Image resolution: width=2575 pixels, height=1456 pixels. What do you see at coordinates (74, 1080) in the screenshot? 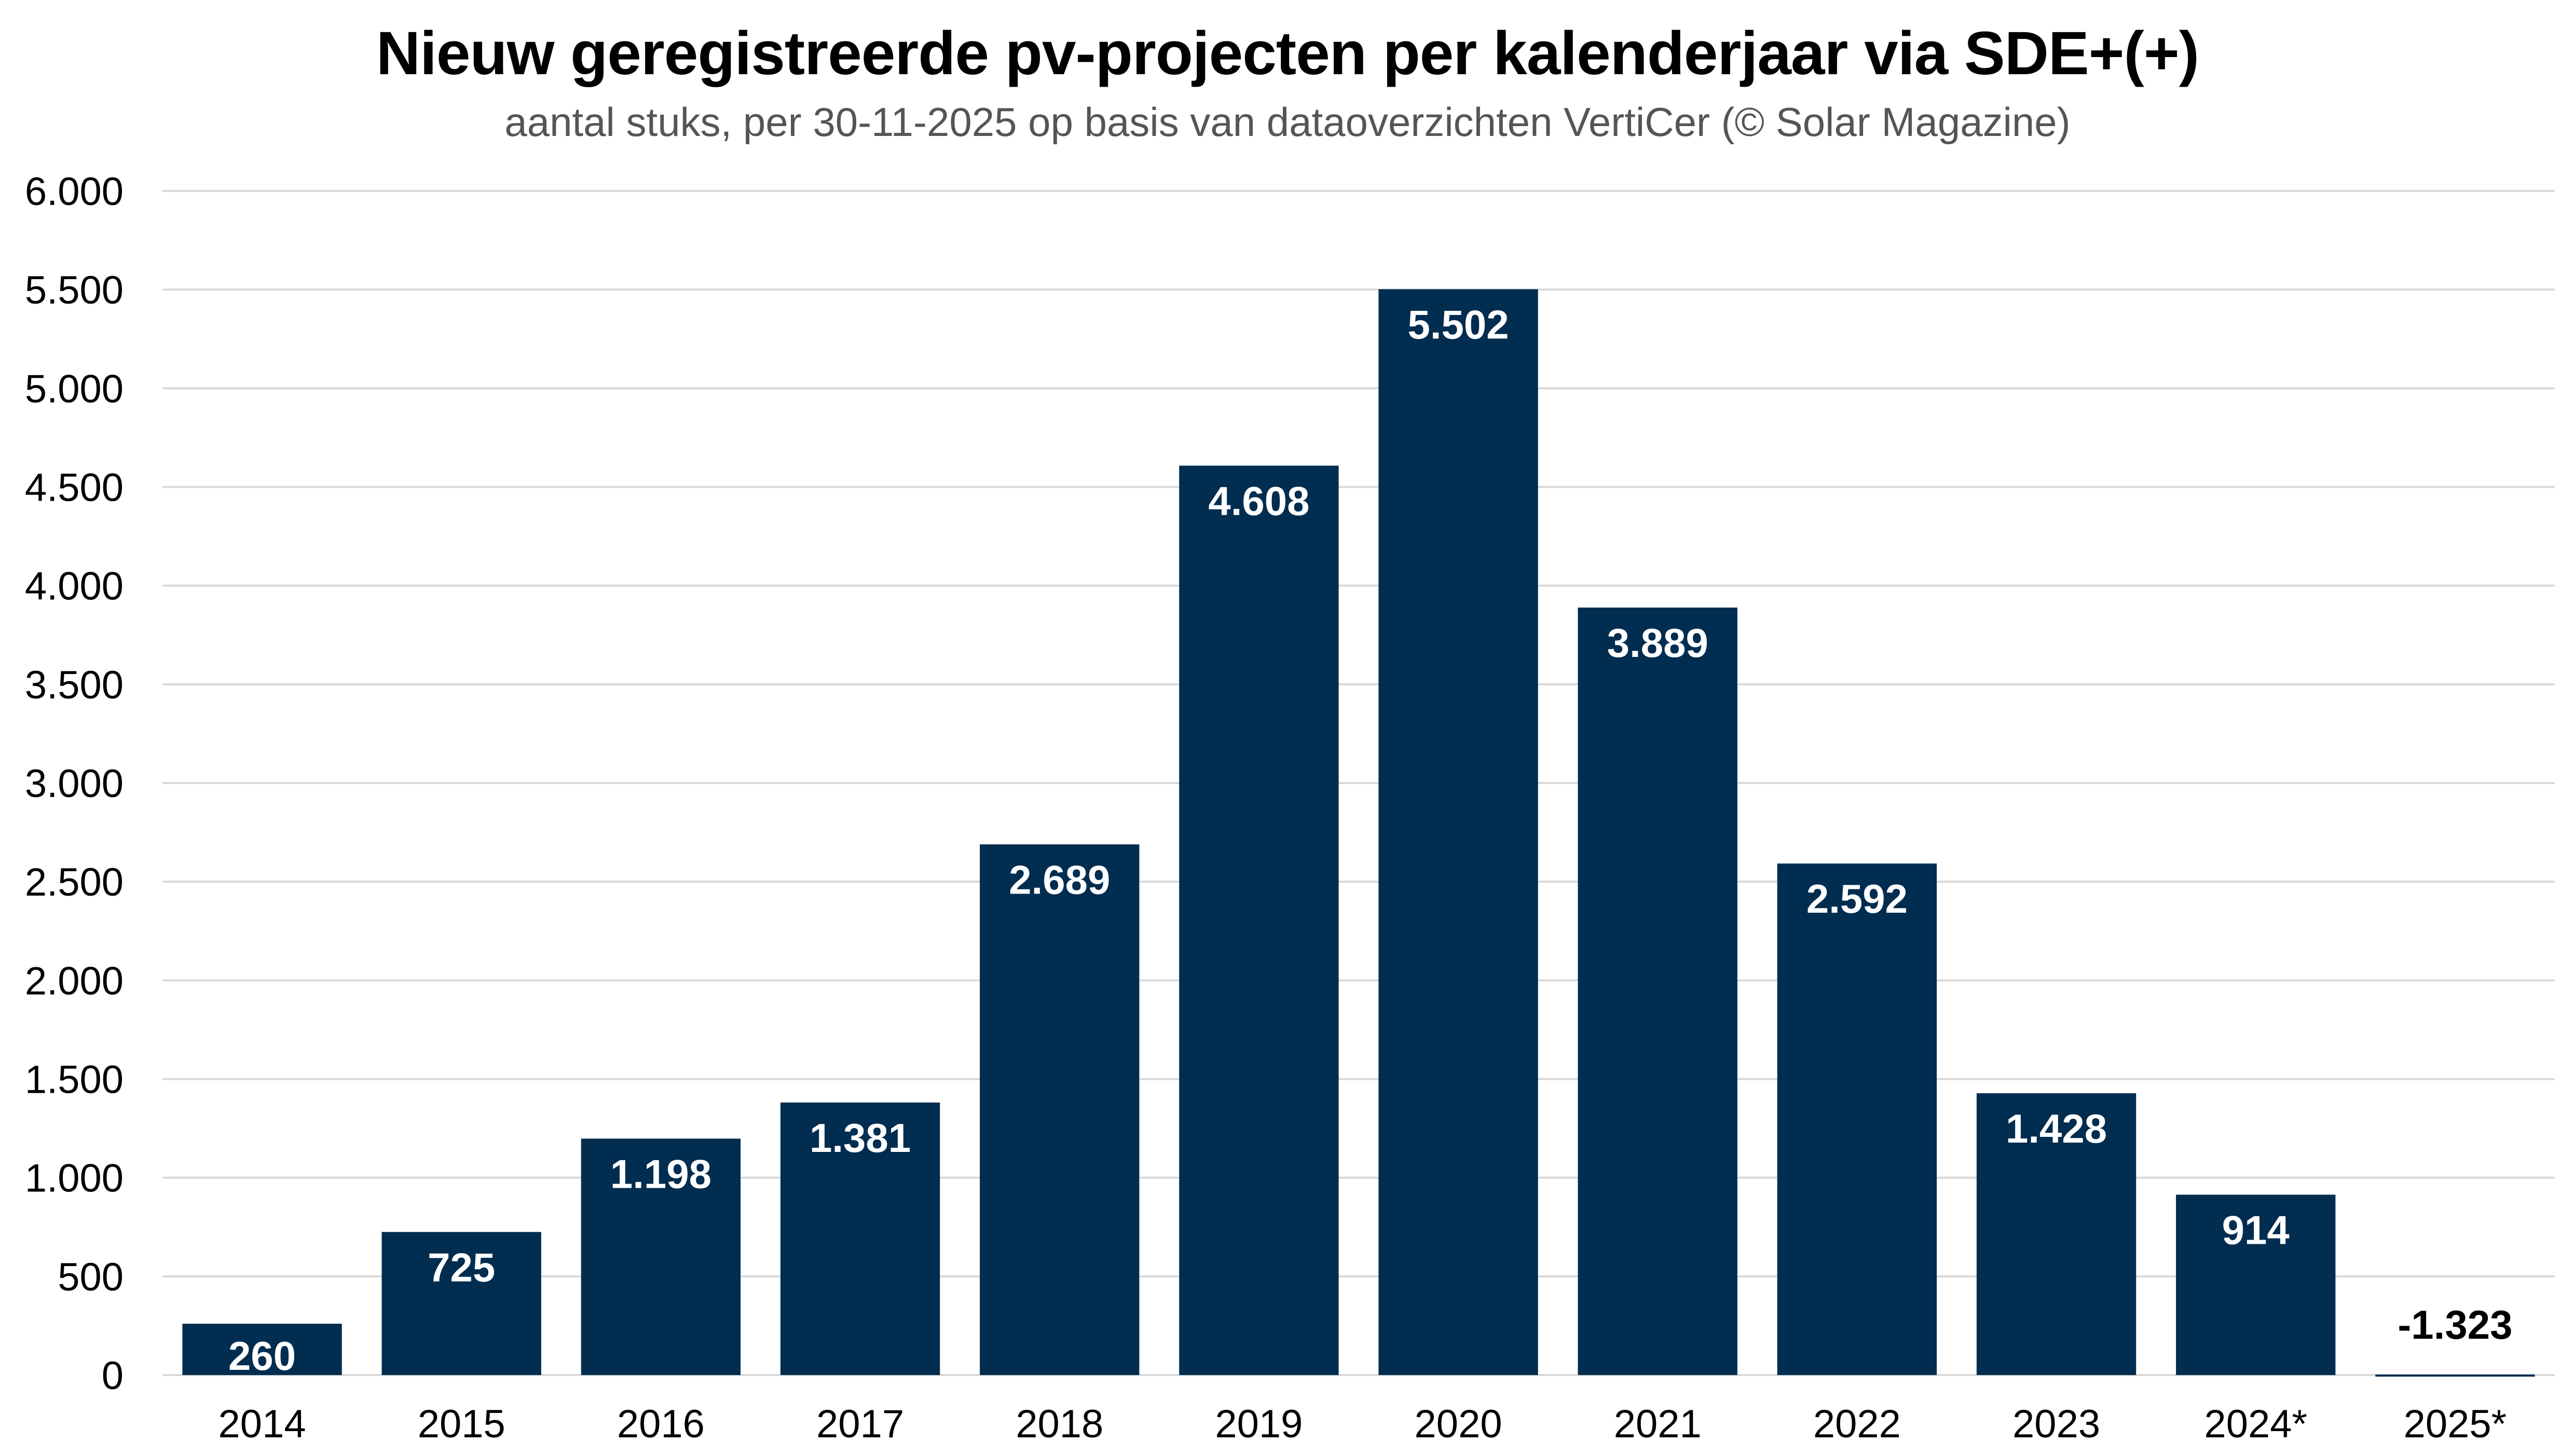
I see `y-tick-label: 1.500` at bounding box center [74, 1080].